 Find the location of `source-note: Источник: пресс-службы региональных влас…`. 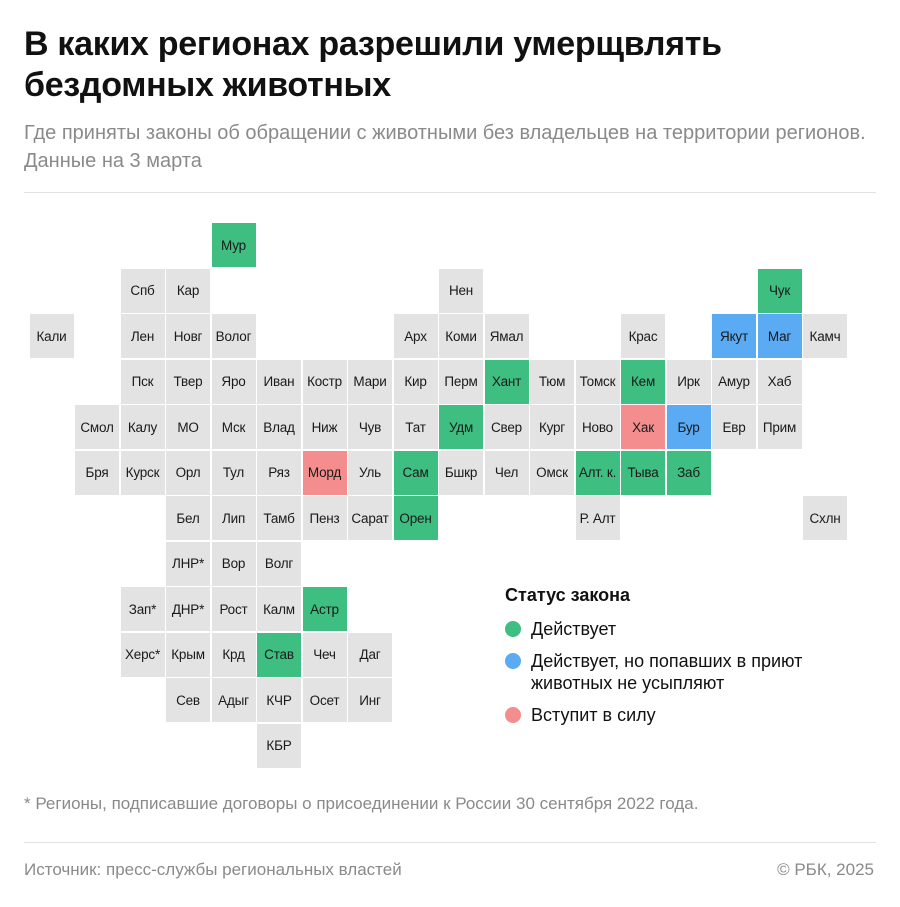

source-note: Источник: пресс-службы региональных влас… is located at coordinates (213, 869).